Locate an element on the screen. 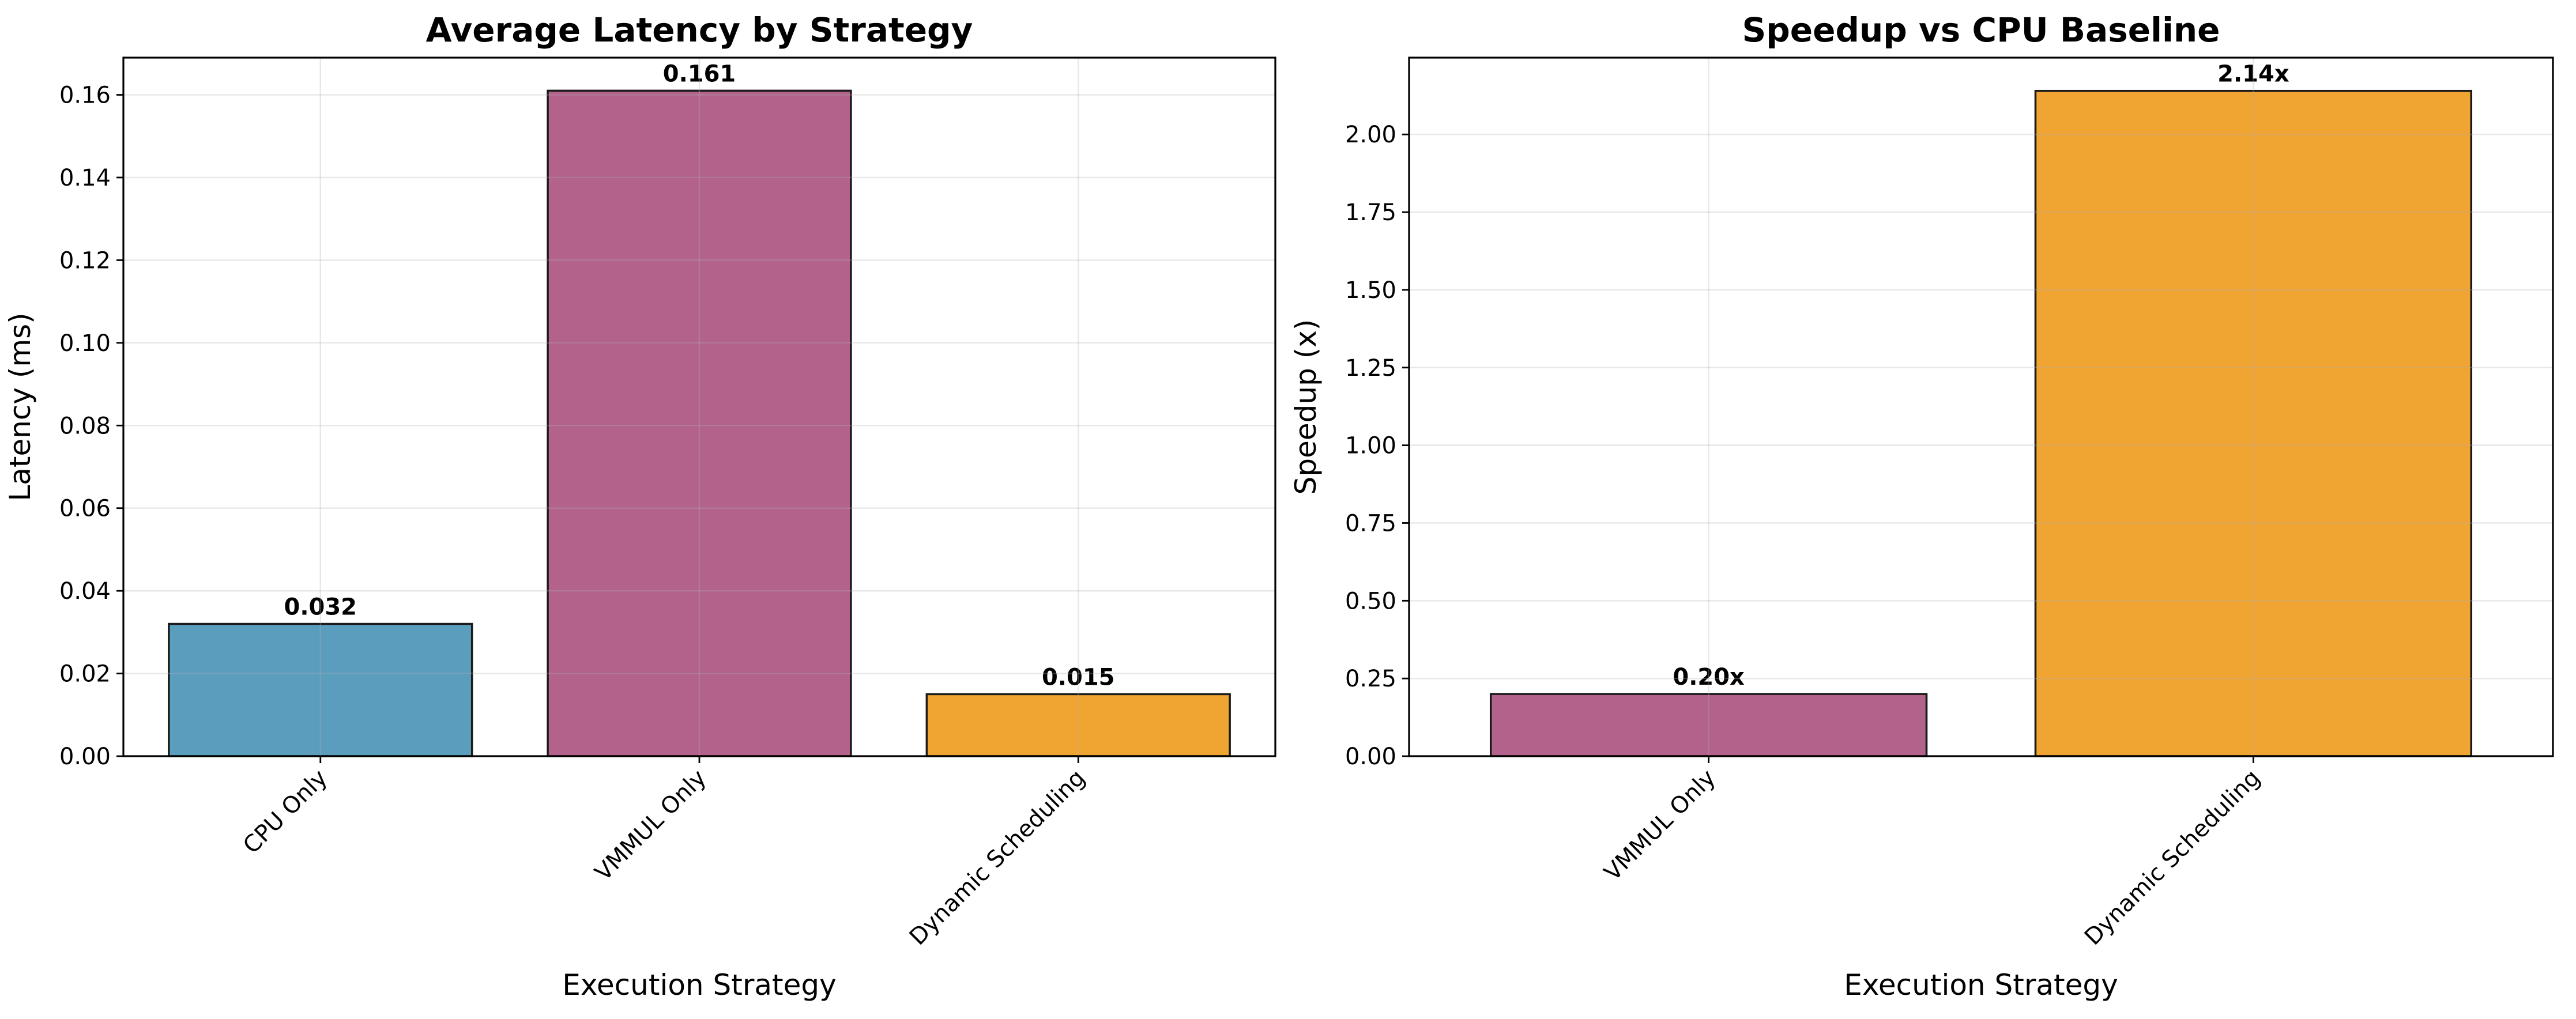  data-label: 0.20x is located at coordinates (1709, 677).